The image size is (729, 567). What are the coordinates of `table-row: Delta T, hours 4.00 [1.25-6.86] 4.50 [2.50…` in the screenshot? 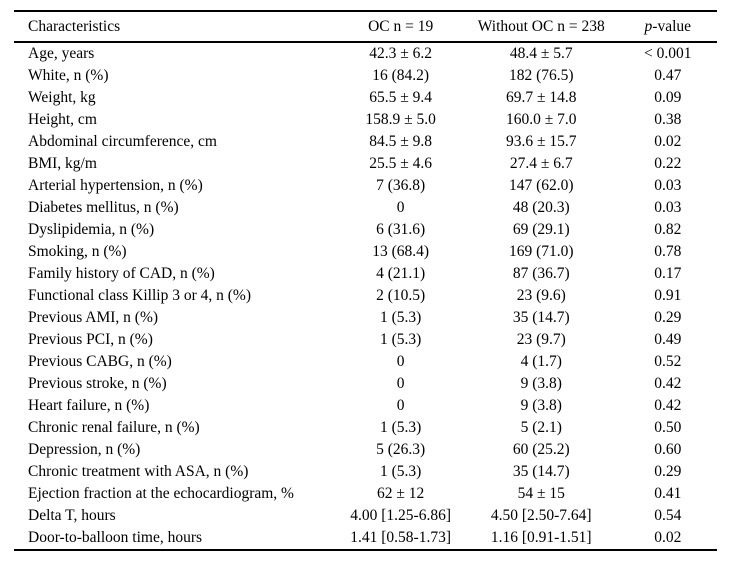 It's located at (365, 516).